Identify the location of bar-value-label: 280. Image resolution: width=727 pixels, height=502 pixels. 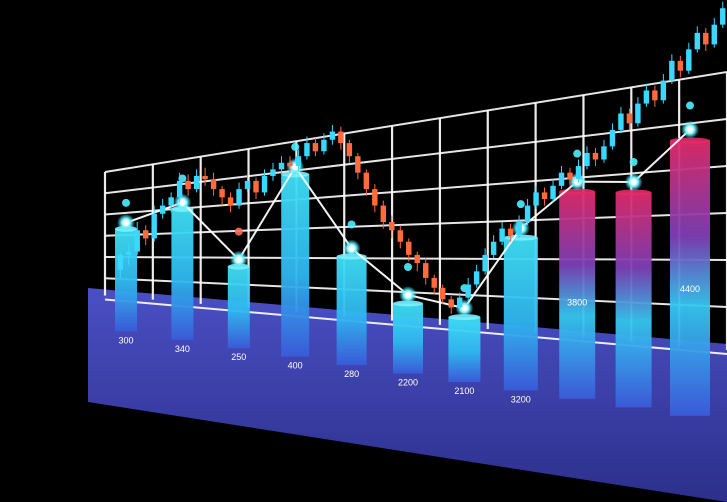
(351, 374).